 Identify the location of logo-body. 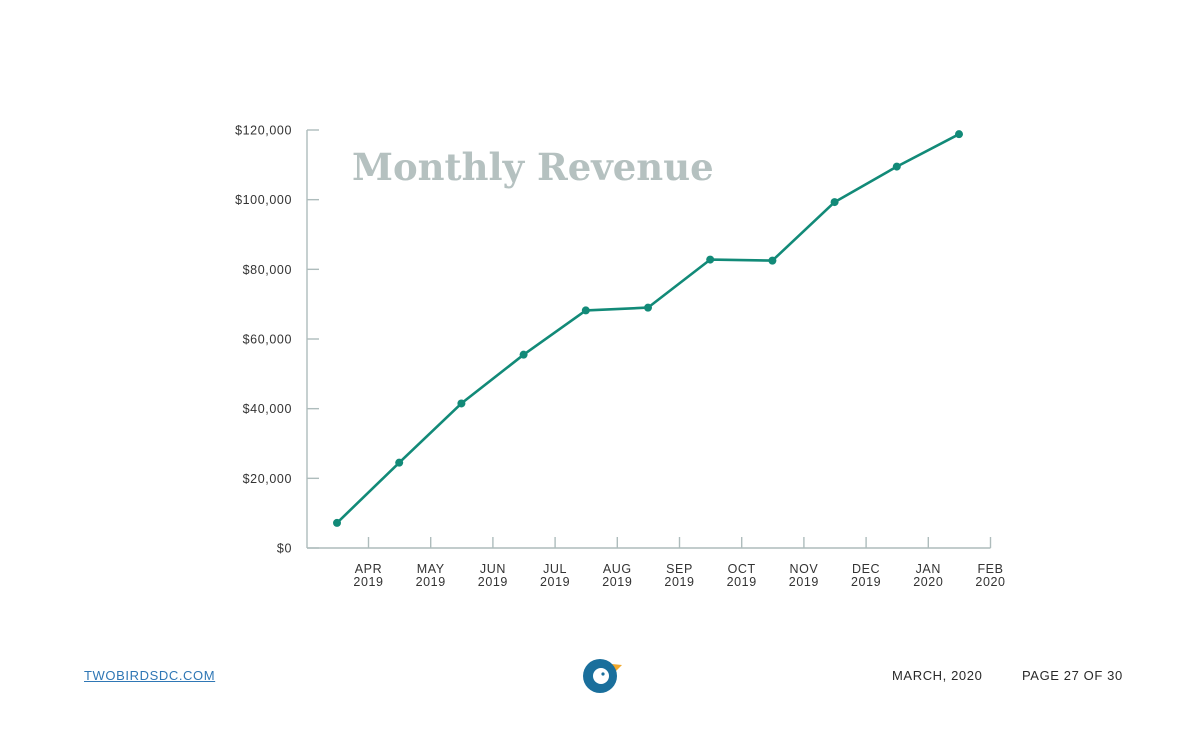
(601, 676).